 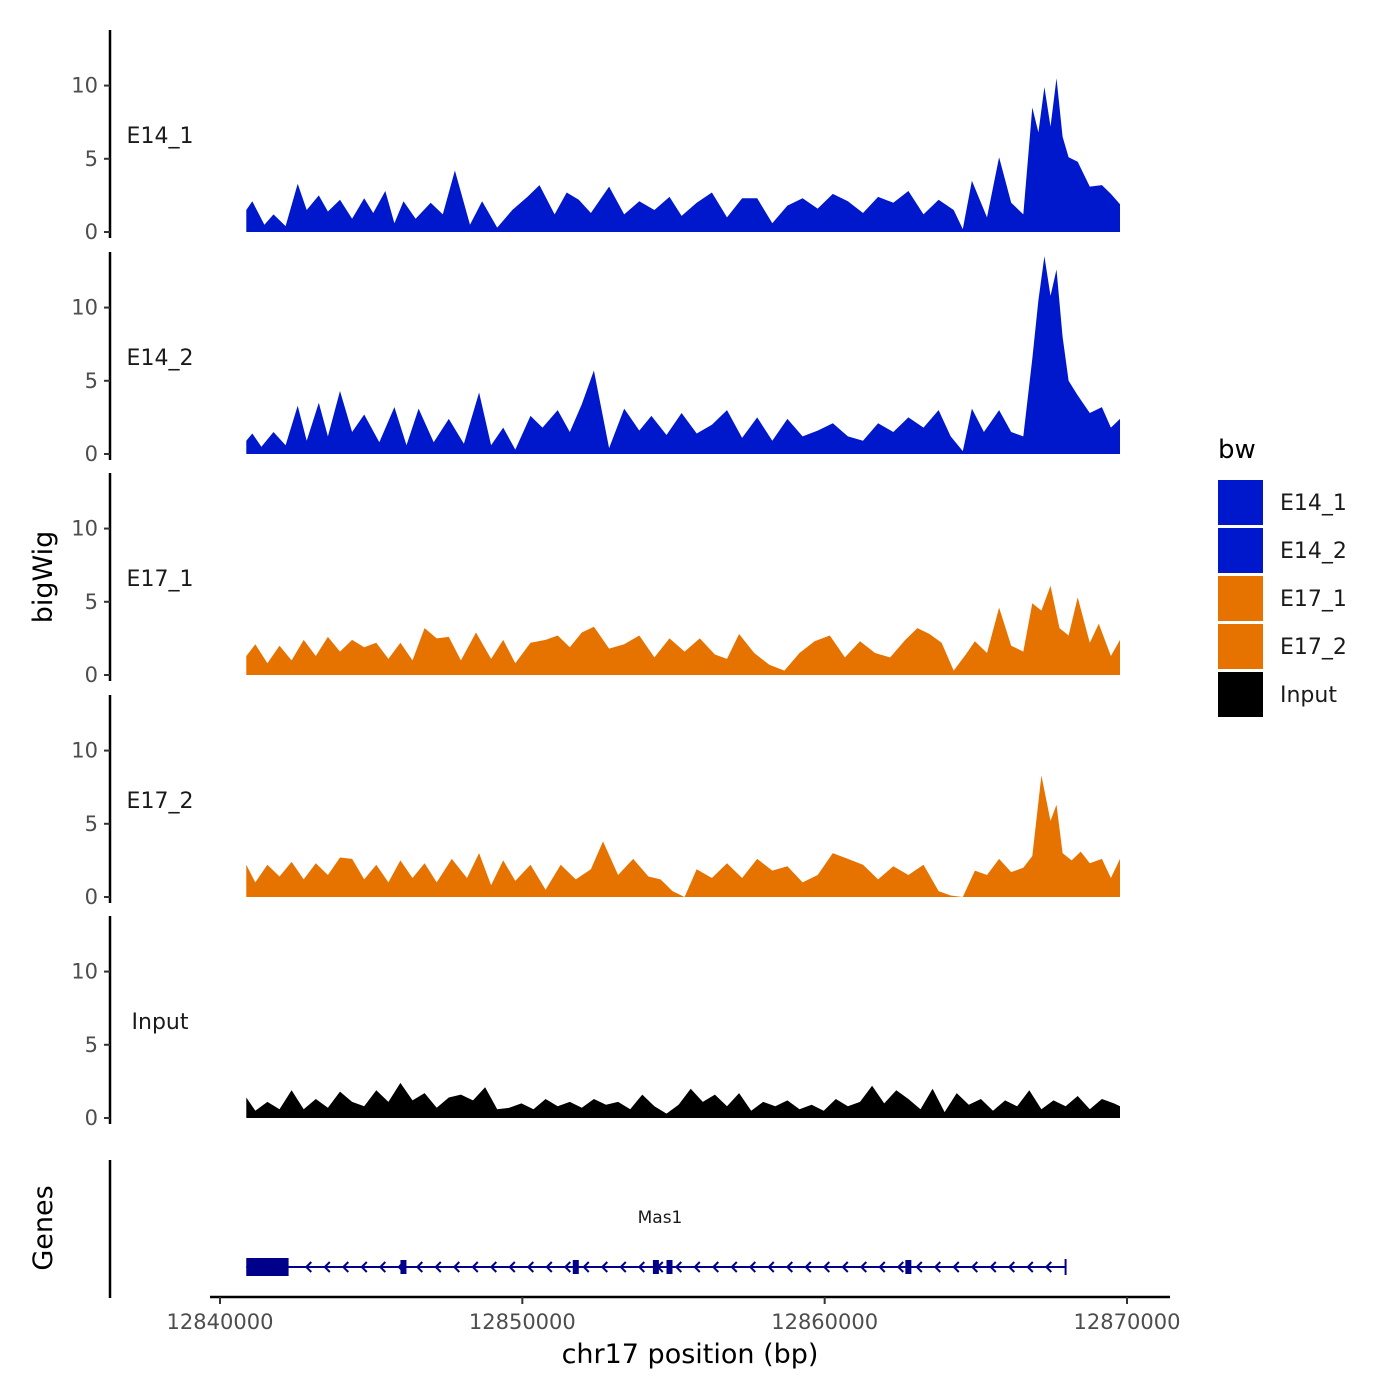 I want to click on legend-label: Input, so click(x=1308, y=695).